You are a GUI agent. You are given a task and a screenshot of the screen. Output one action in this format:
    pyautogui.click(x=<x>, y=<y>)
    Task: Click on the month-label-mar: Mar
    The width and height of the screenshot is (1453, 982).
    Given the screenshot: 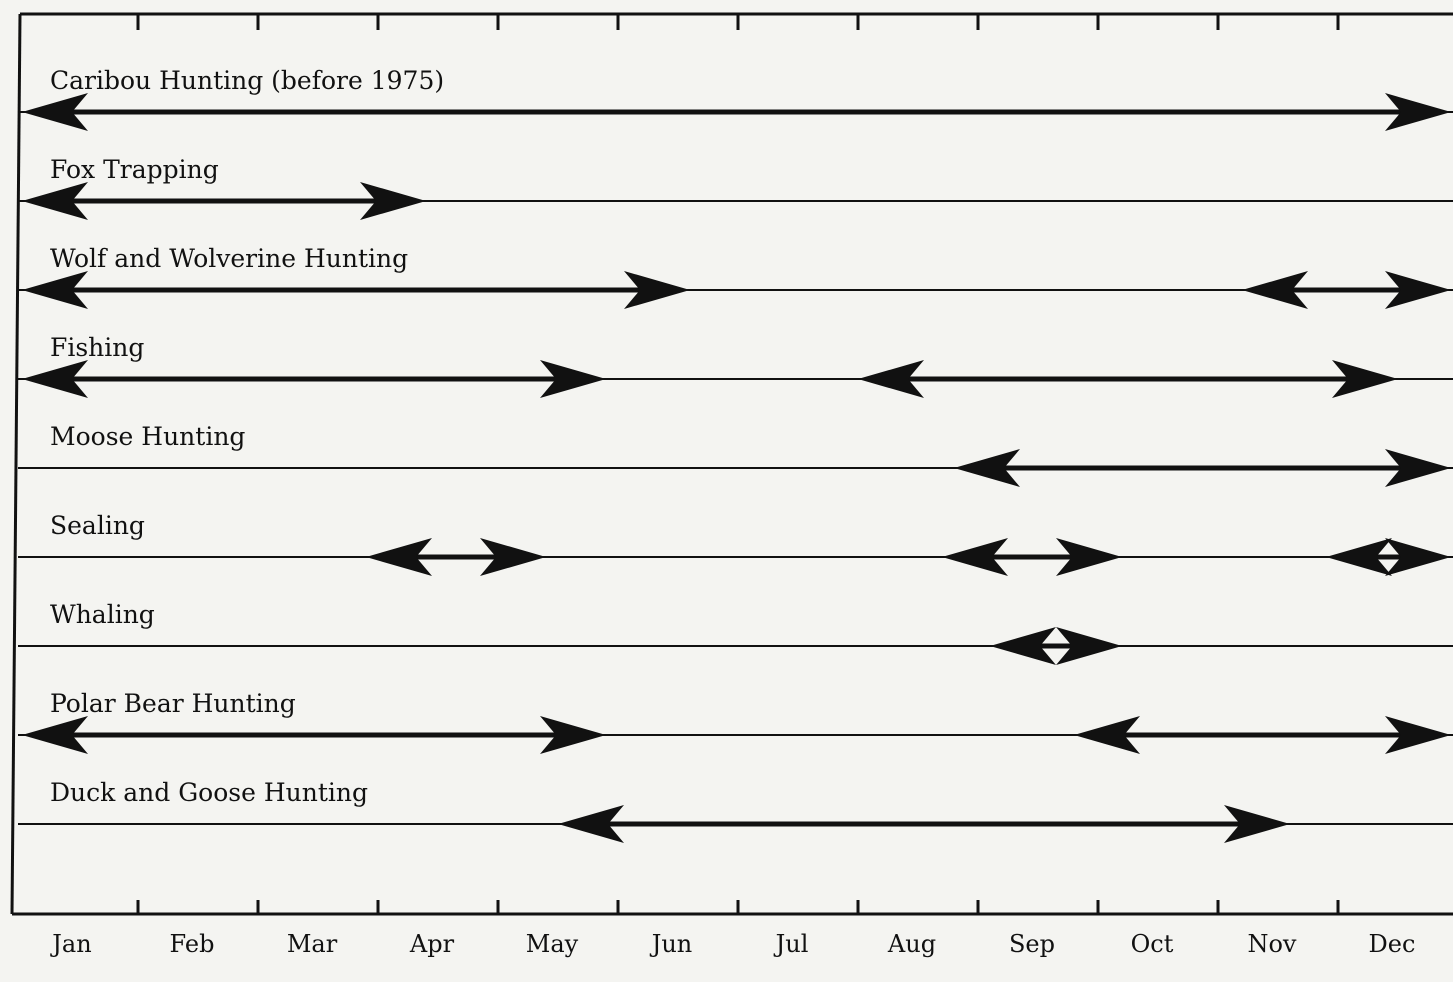 What is the action you would take?
    pyautogui.click(x=312, y=944)
    